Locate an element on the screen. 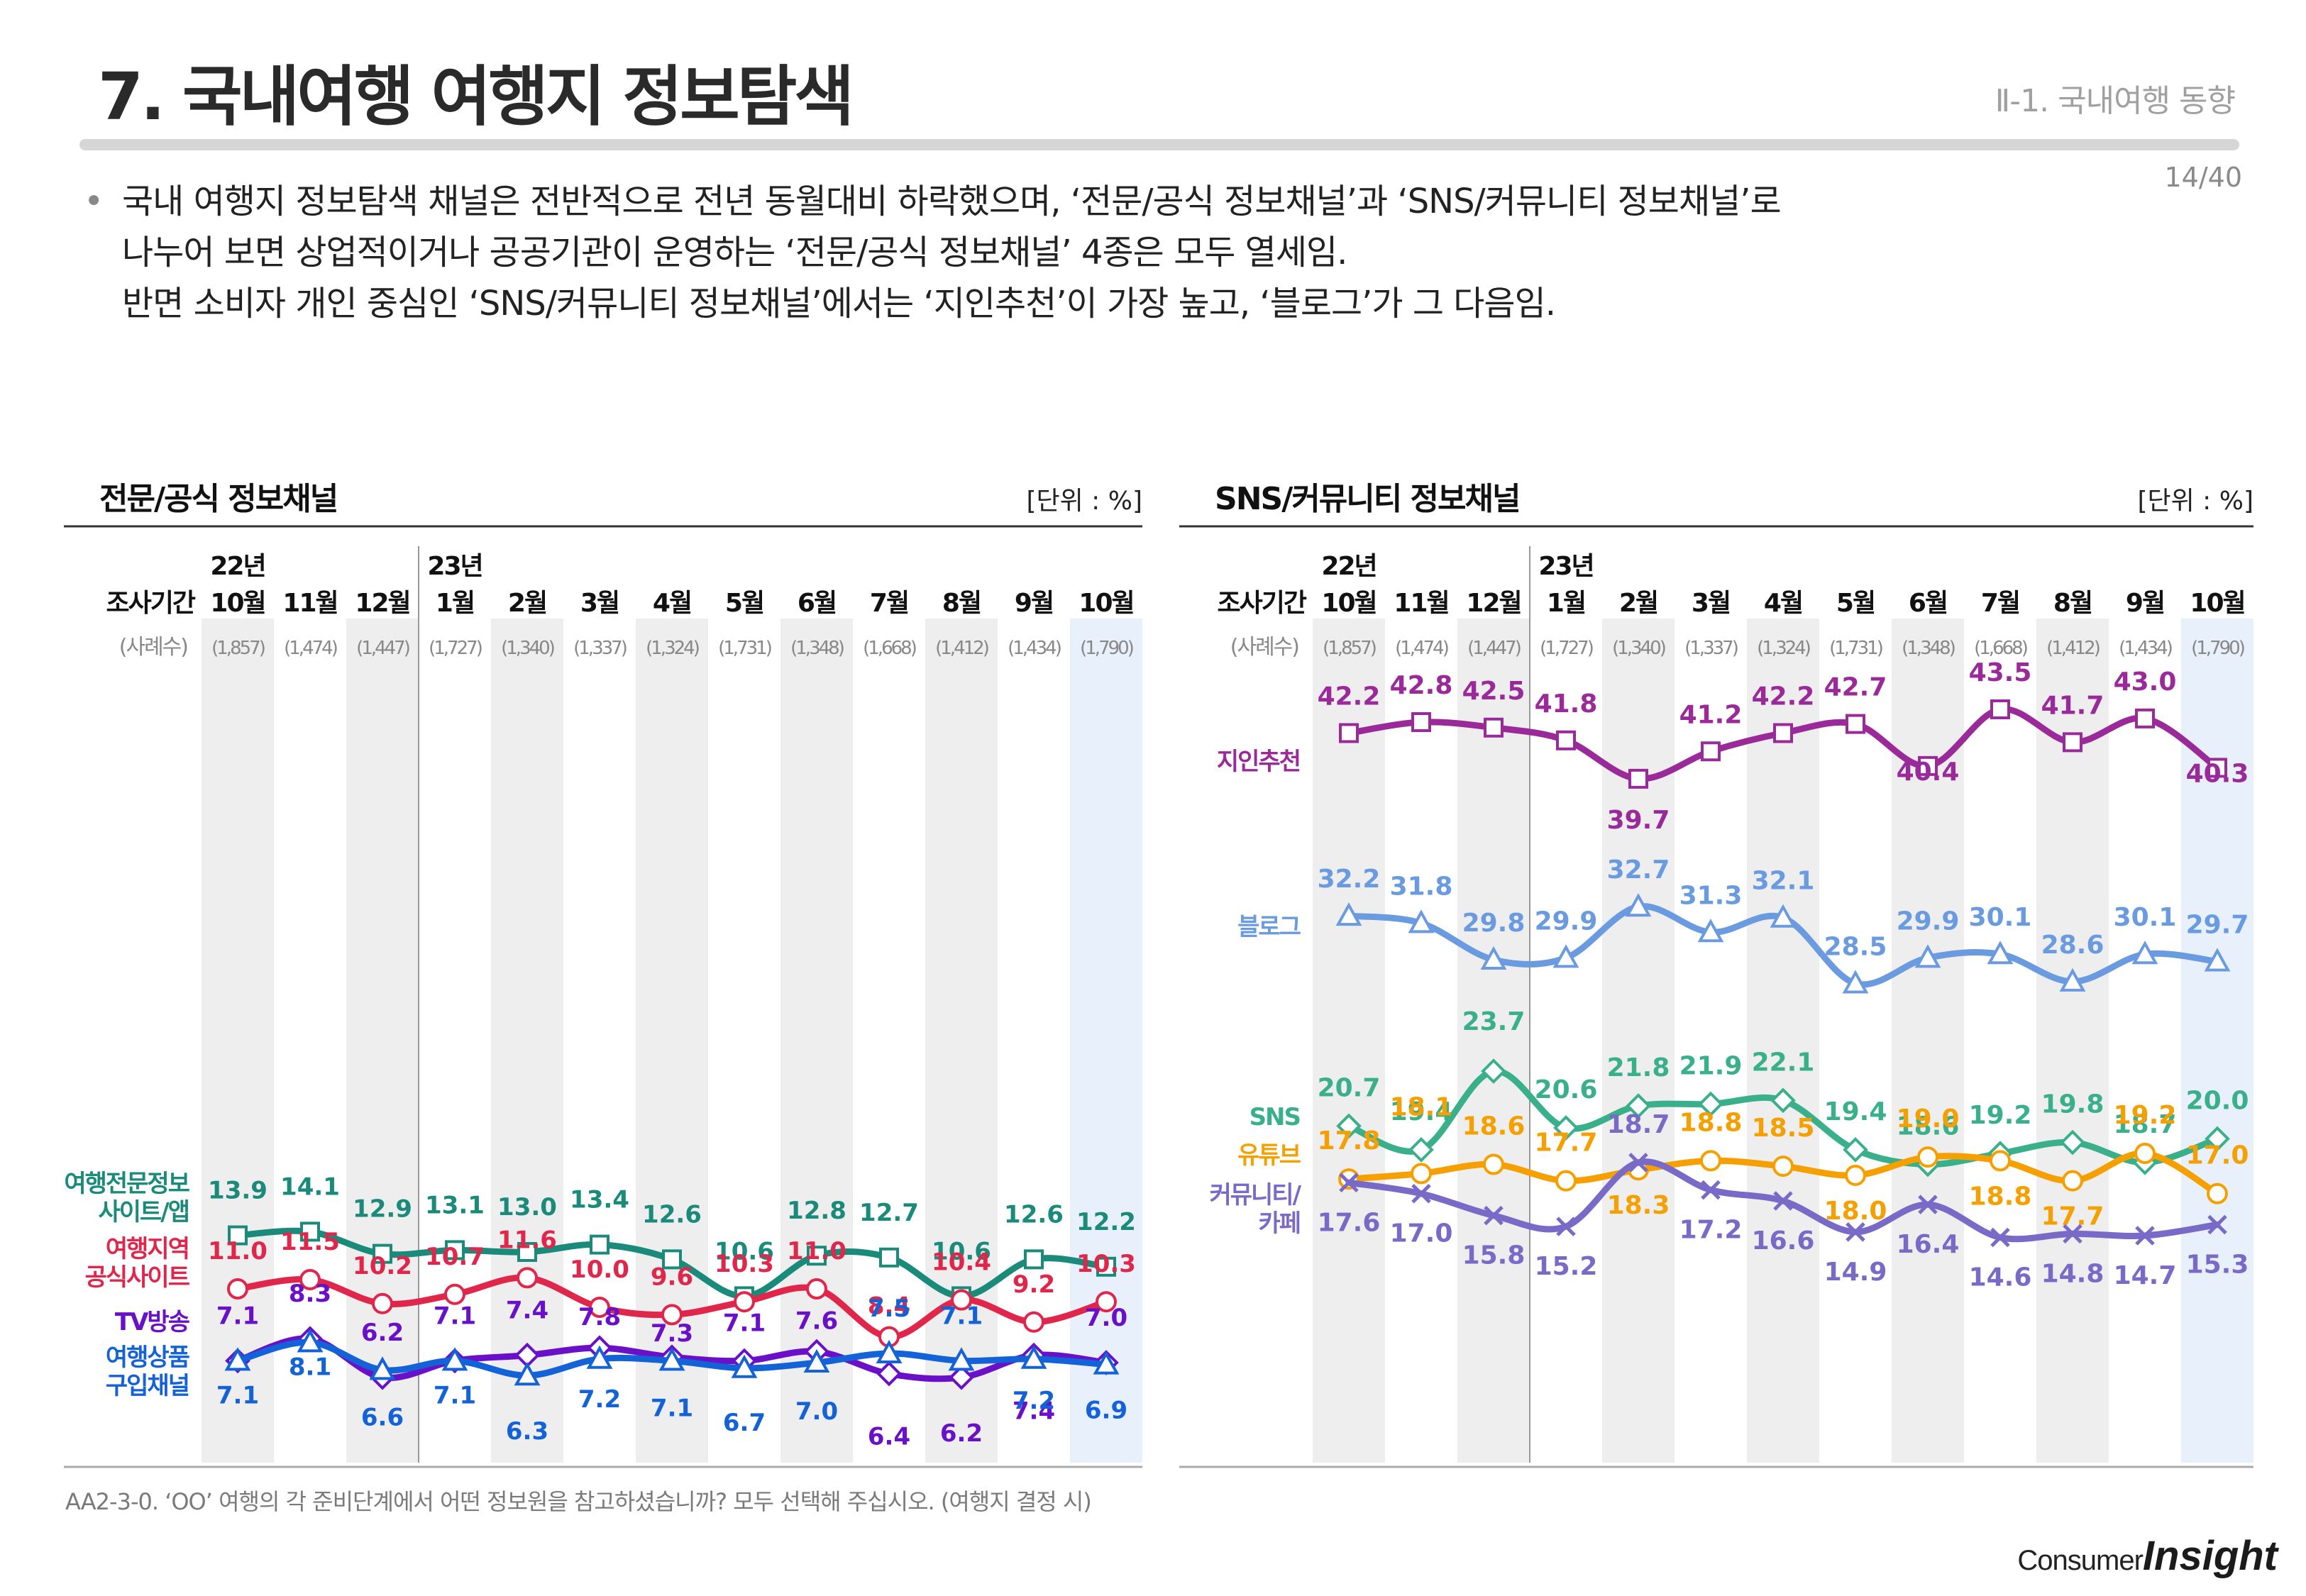 The width and height of the screenshot is (2306, 1596). data-label: 7.5 is located at coordinates (889, 1309).